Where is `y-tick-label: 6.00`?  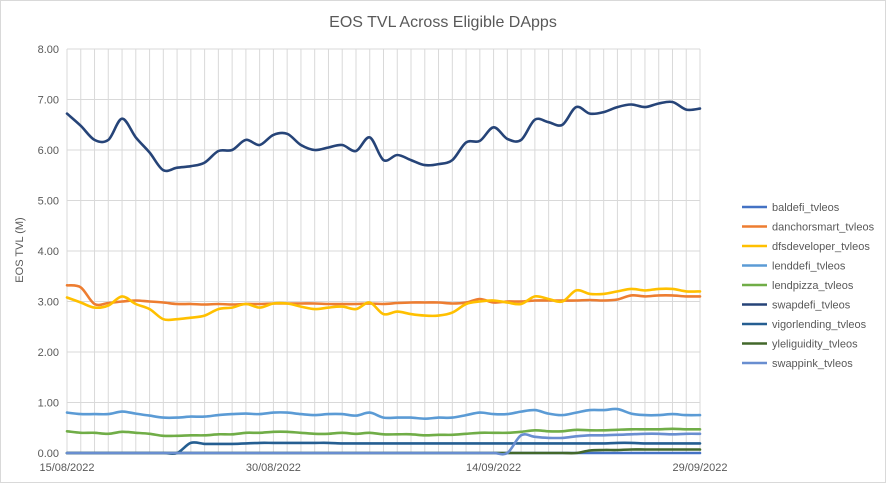 y-tick-label: 6.00 is located at coordinates (48, 151).